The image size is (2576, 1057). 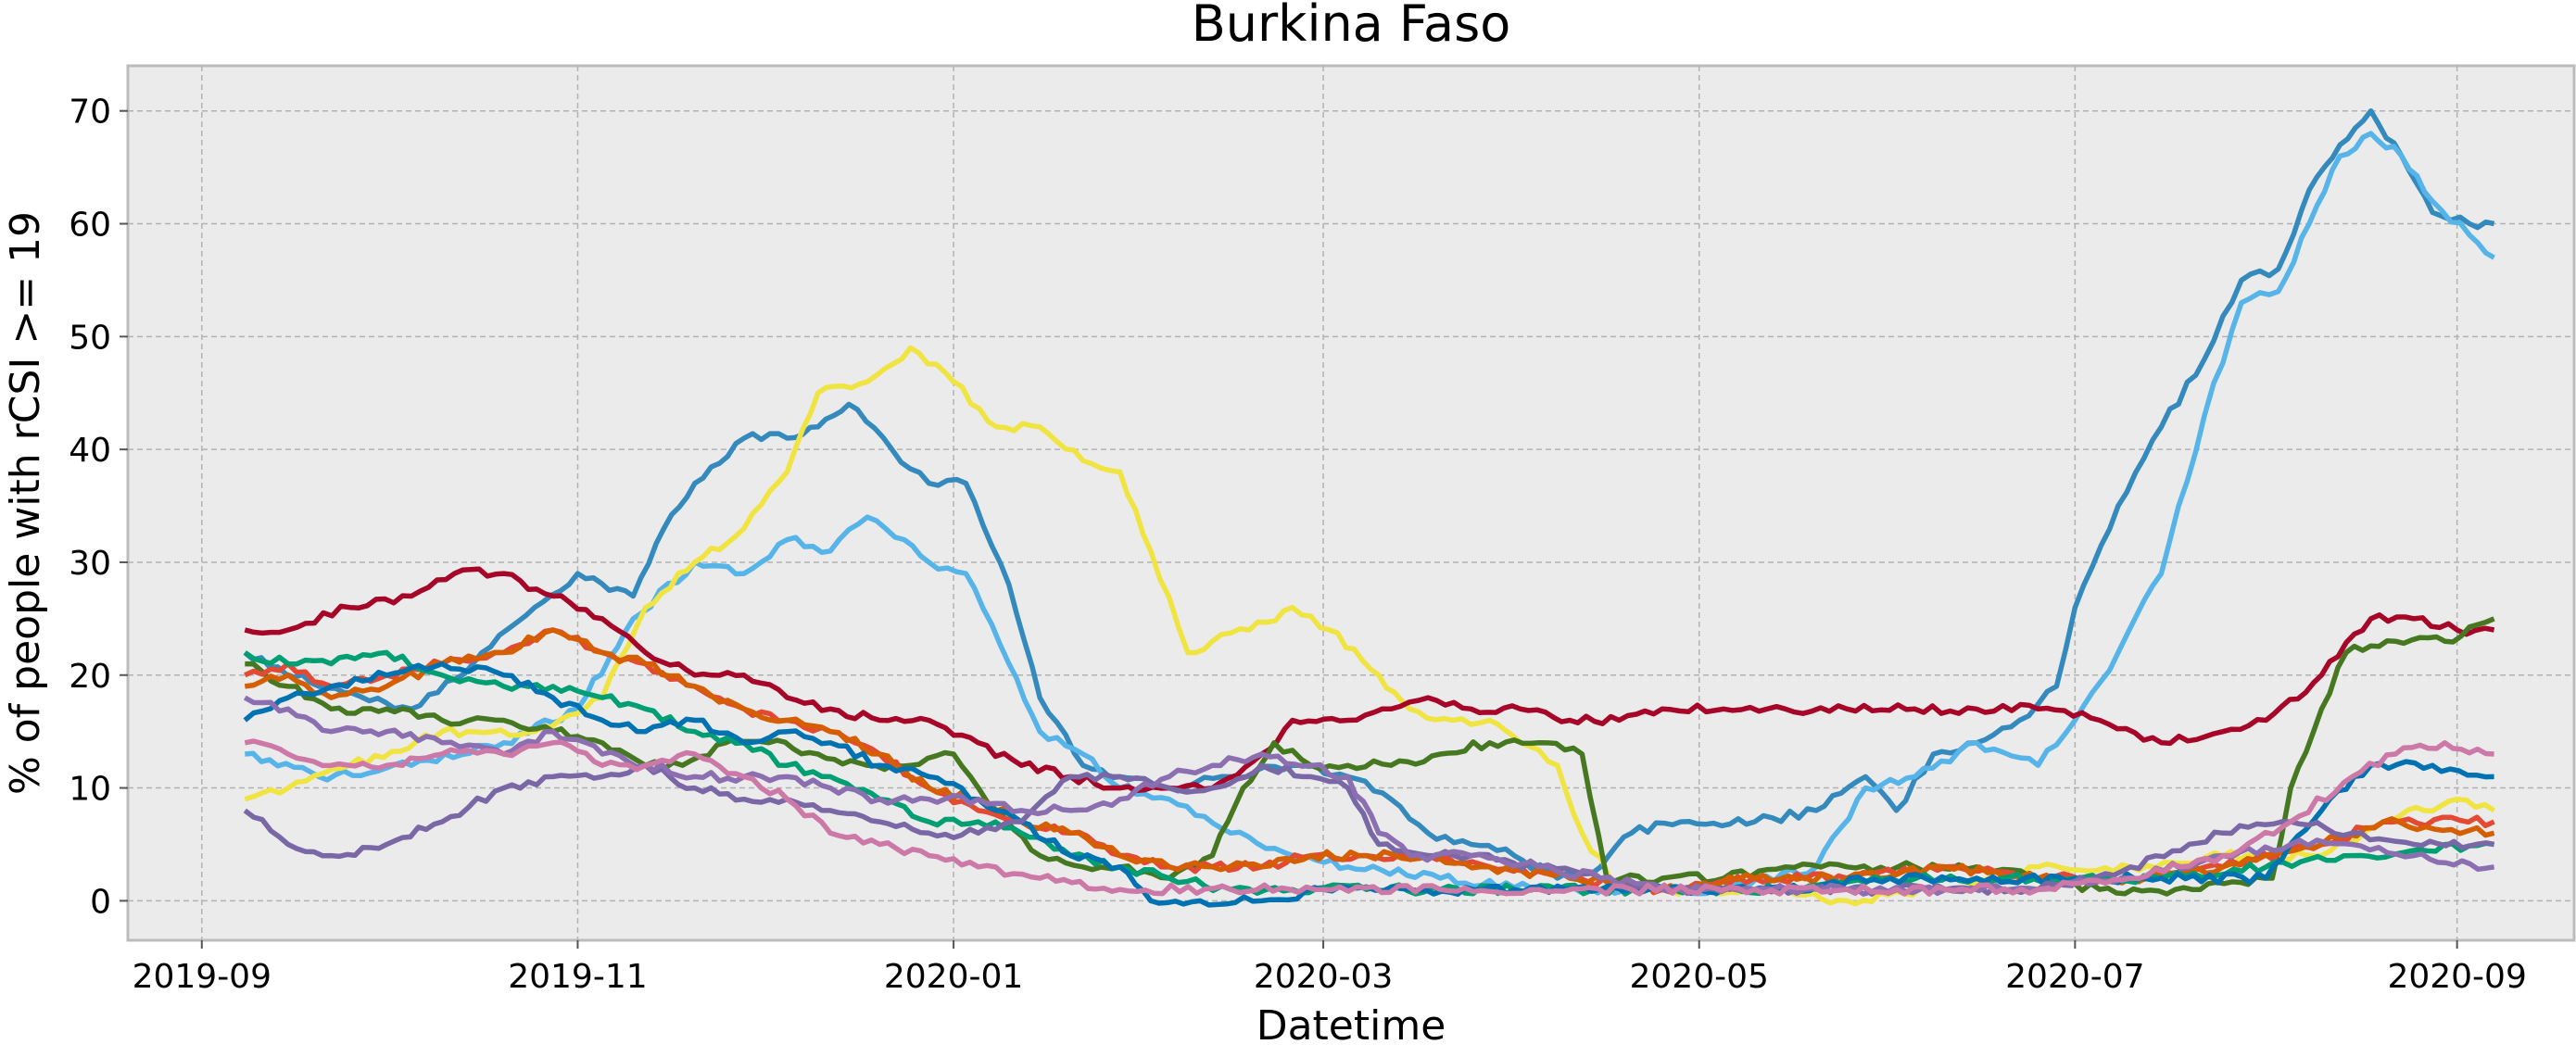 I want to click on y-tick-label: 50, so click(x=90, y=338).